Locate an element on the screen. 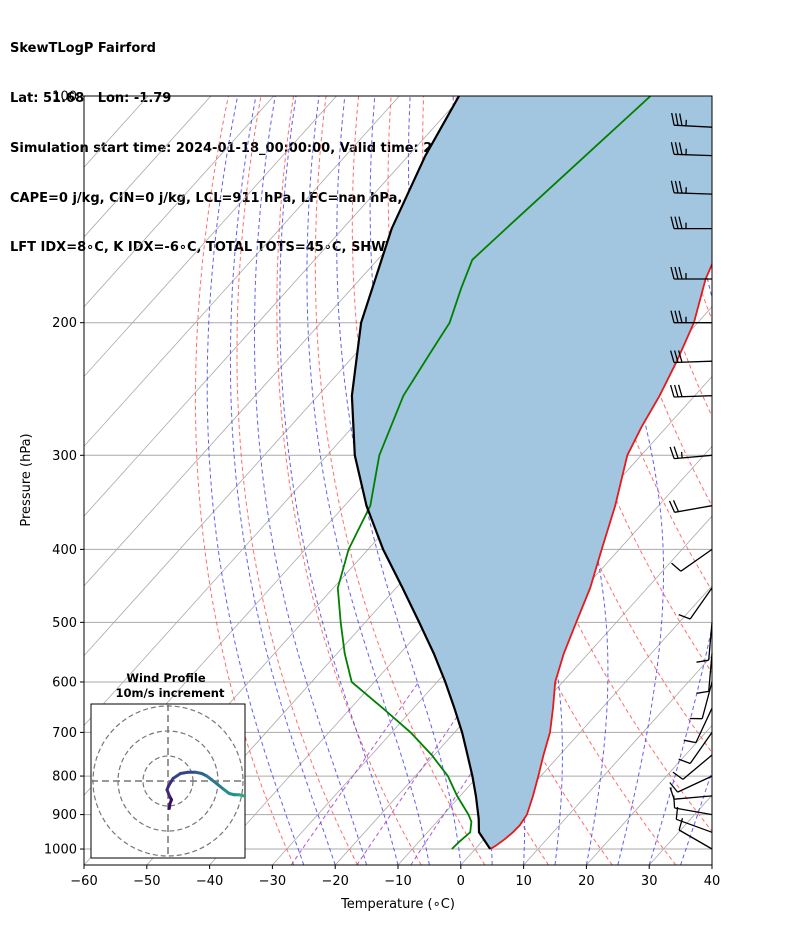  x-tick-label: −40 is located at coordinates (209, 881).